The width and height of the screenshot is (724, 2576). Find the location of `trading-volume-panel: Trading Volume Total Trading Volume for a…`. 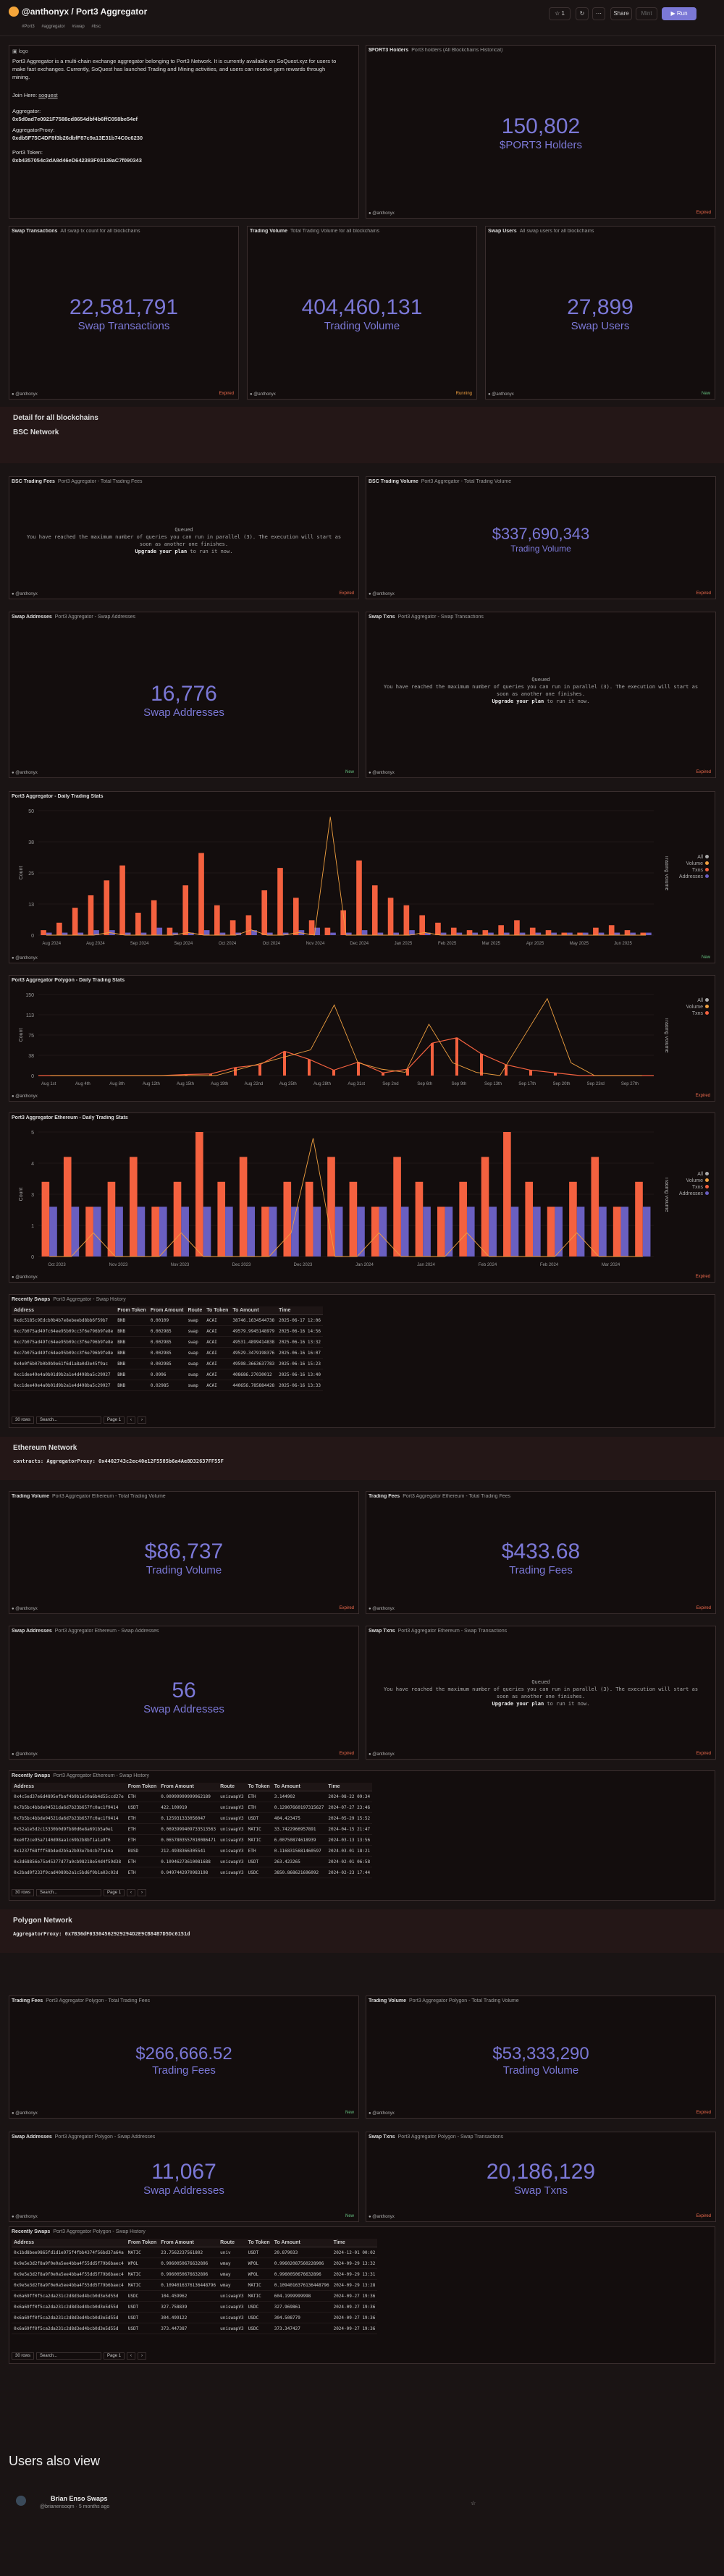

trading-volume-panel: Trading Volume Total Trading Volume for a… is located at coordinates (362, 313).